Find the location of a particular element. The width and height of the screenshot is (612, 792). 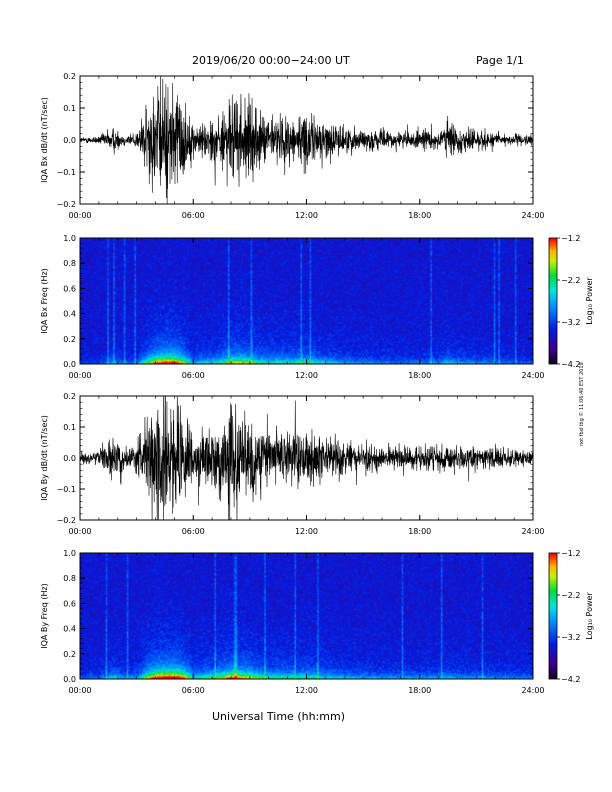

y-axis-label: IQA By Freq (Hz) is located at coordinates (44, 616).